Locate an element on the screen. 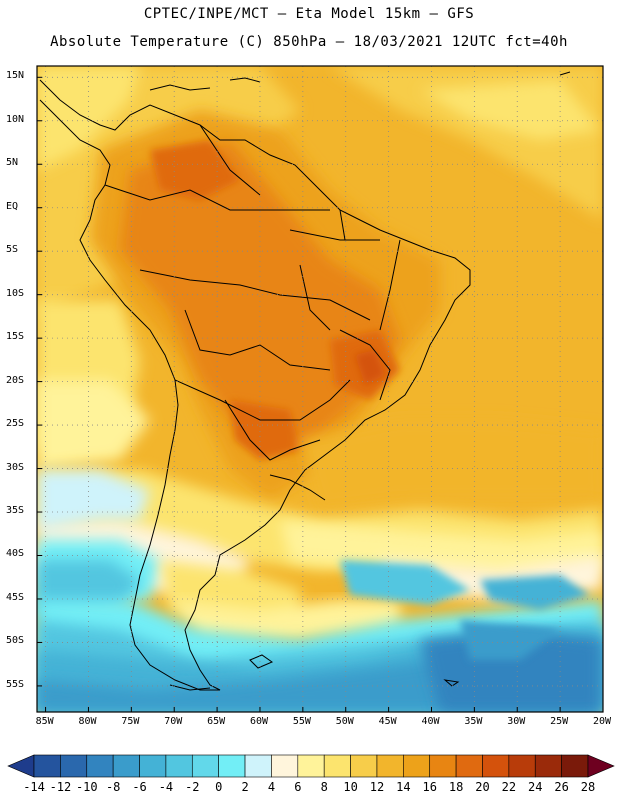 This screenshot has width=618, height=800. latitude-label: 10N is located at coordinates (15, 119).